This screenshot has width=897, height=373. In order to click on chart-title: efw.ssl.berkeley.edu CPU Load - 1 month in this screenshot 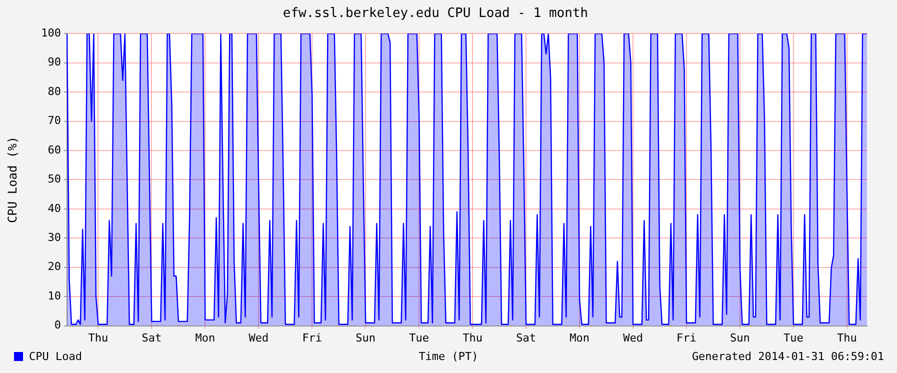, I will do `click(435, 14)`.